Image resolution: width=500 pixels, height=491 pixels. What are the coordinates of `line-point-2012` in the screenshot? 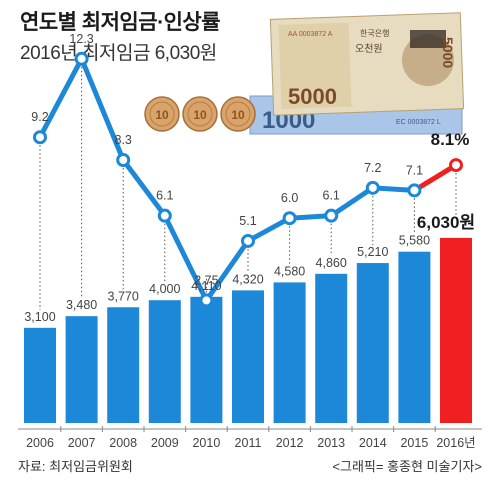 It's located at (289, 218).